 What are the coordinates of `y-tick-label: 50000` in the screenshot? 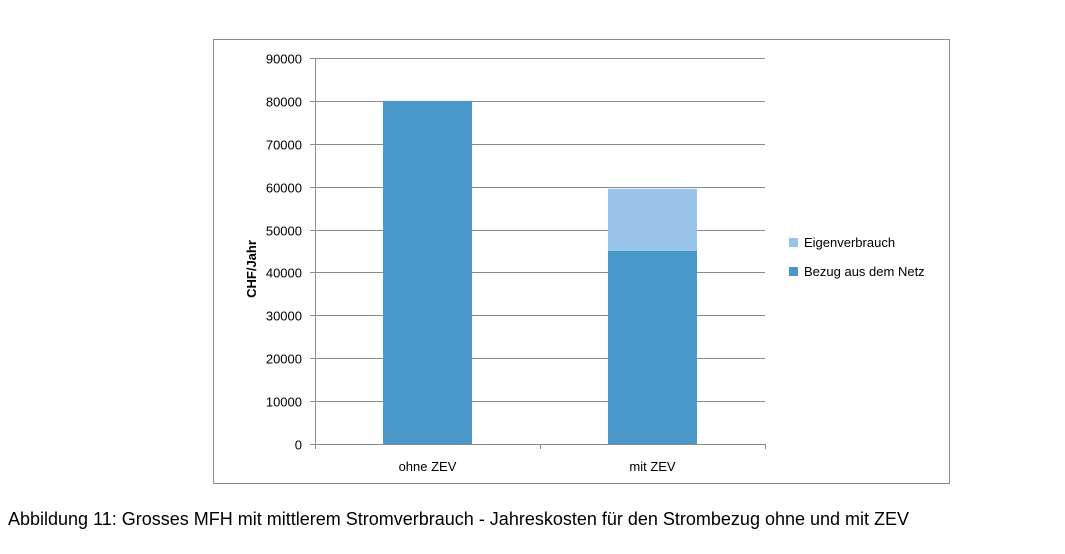 It's located at (284, 231).